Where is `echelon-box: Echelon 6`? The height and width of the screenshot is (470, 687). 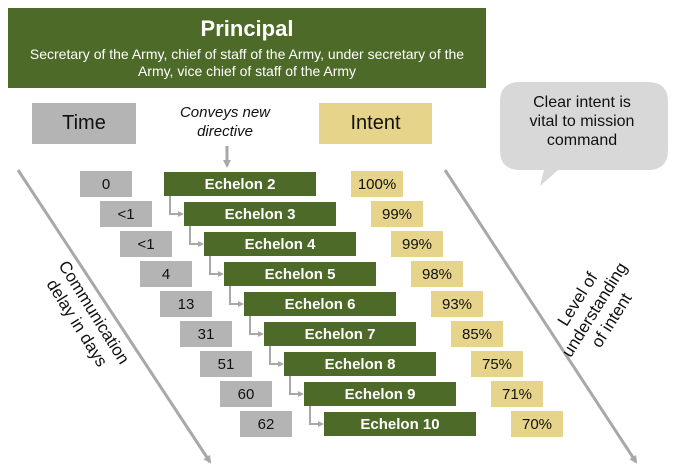 echelon-box: Echelon 6 is located at coordinates (320, 304).